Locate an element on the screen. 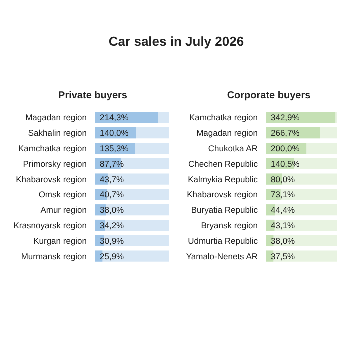 Image resolution: width=353 pixels, height=354 pixels. y-tick-label: Chukotka AR is located at coordinates (233, 149).